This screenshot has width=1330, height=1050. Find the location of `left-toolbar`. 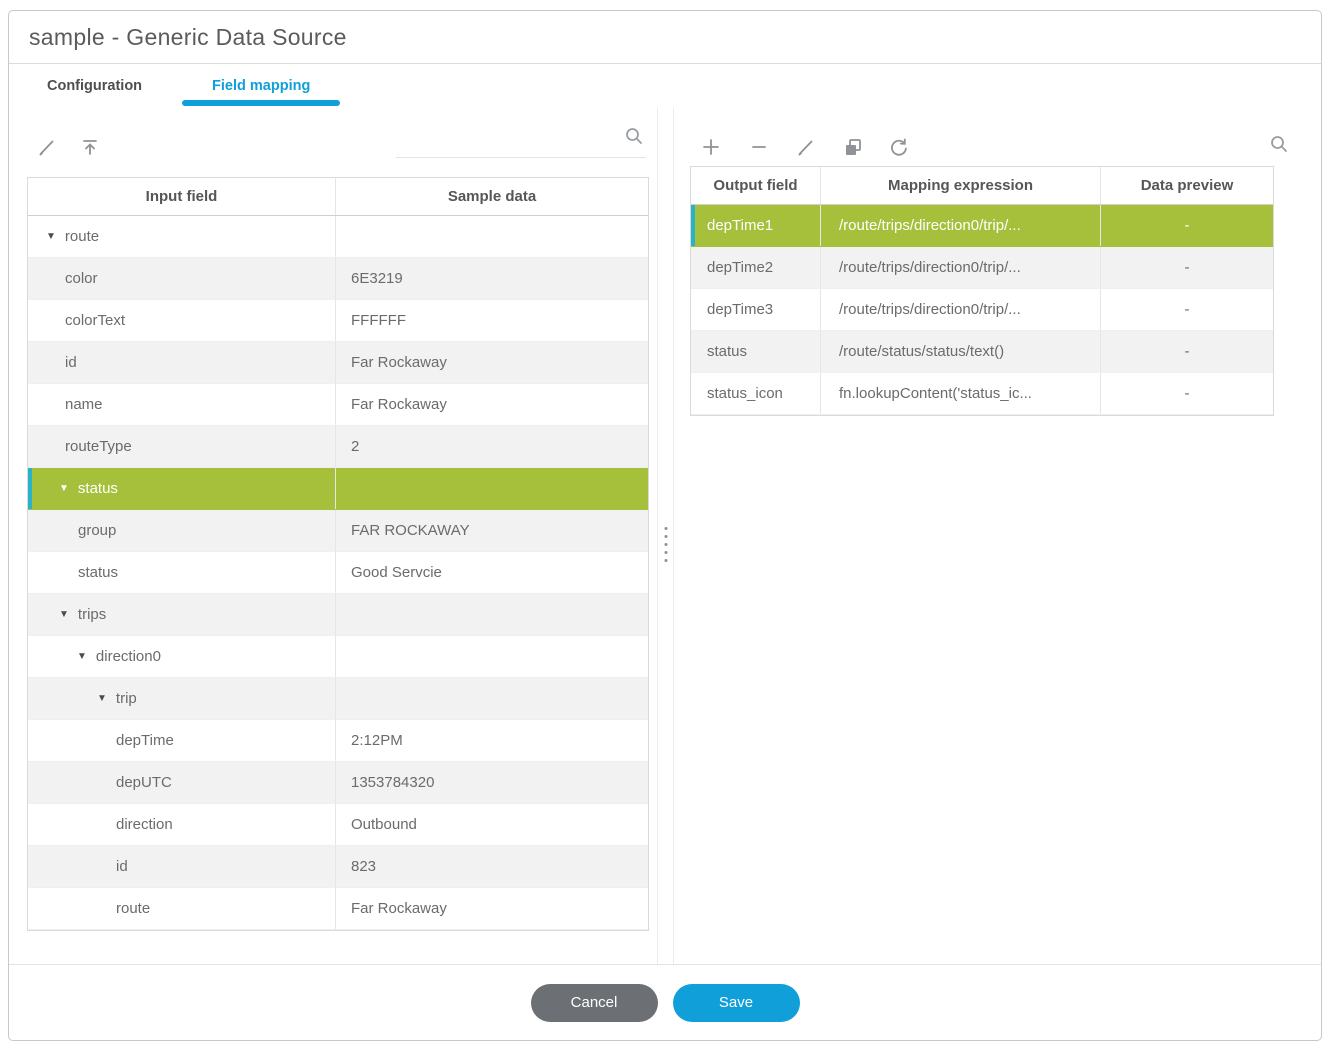

left-toolbar is located at coordinates (338, 142).